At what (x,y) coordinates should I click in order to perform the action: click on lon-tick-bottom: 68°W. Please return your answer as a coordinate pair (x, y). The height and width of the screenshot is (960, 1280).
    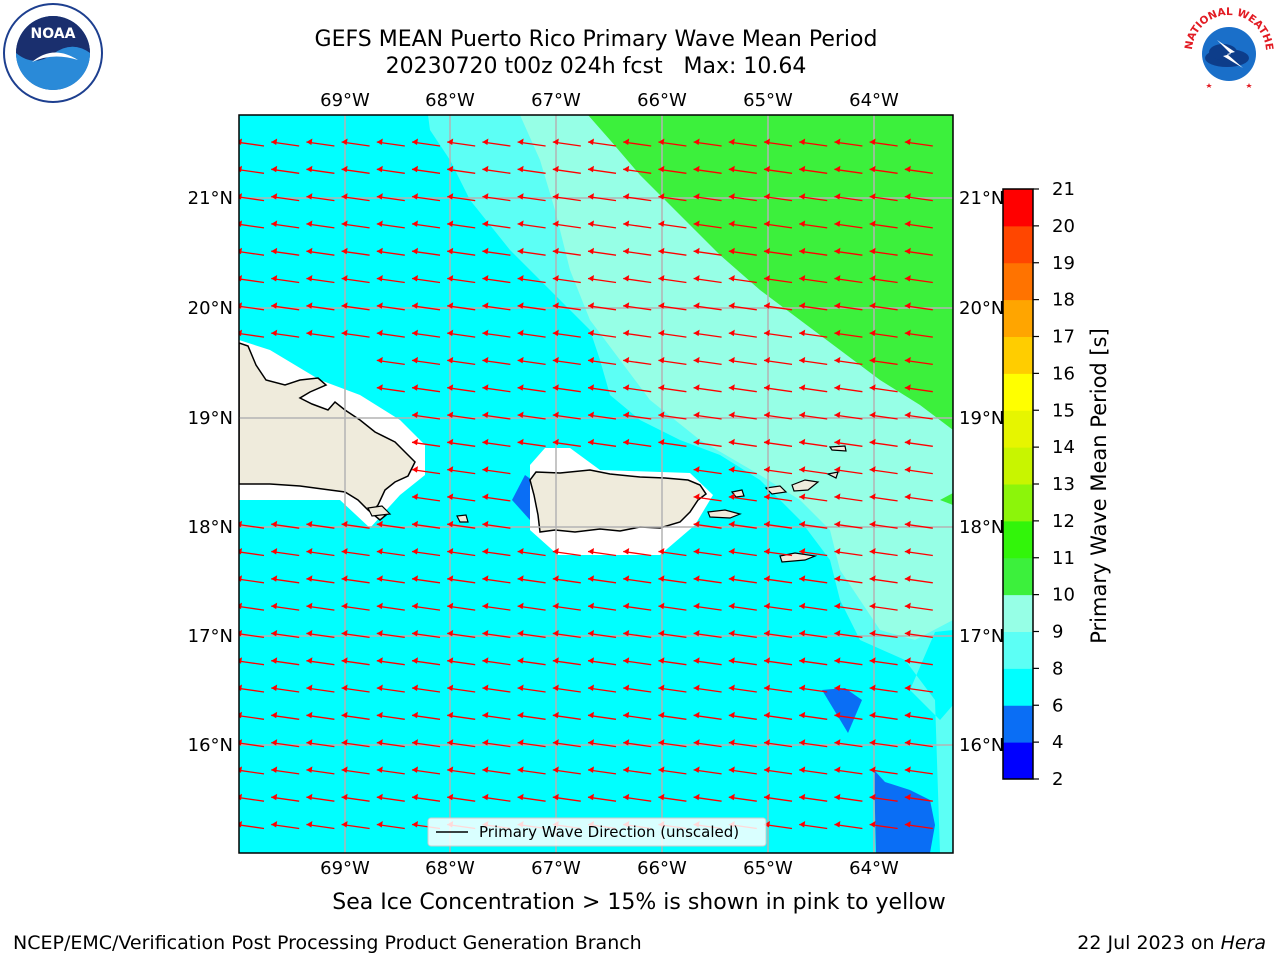
    Looking at the image, I should click on (450, 868).